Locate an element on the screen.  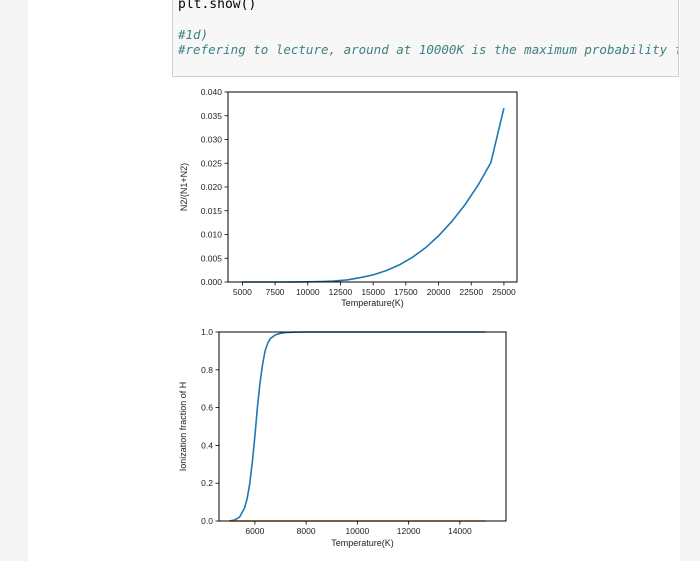
y-tick-label: 0.020 is located at coordinates (212, 187).